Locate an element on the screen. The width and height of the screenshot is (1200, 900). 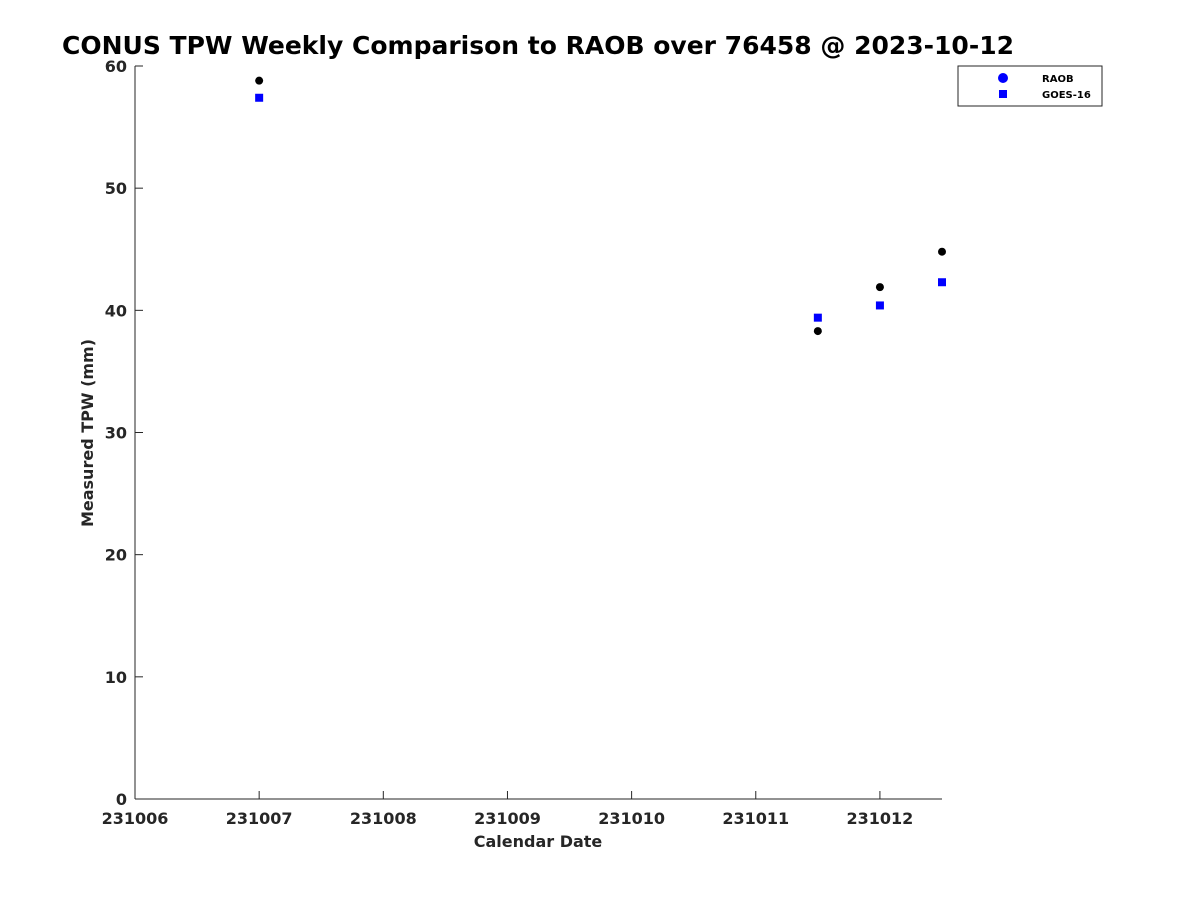
y-ticks: 0 10 20 30 40 50 60 is located at coordinates (124, 433).